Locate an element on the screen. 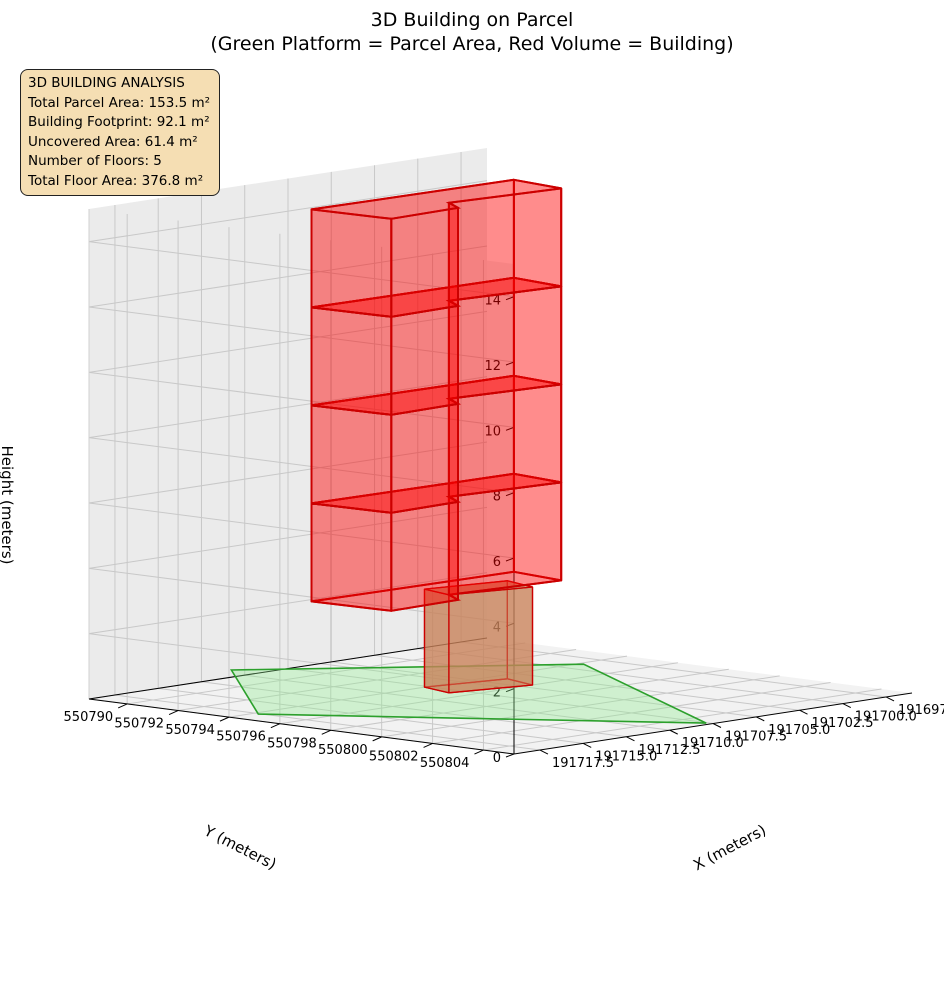 The width and height of the screenshot is (944, 992). y-tick-label: 550802 is located at coordinates (394, 756).